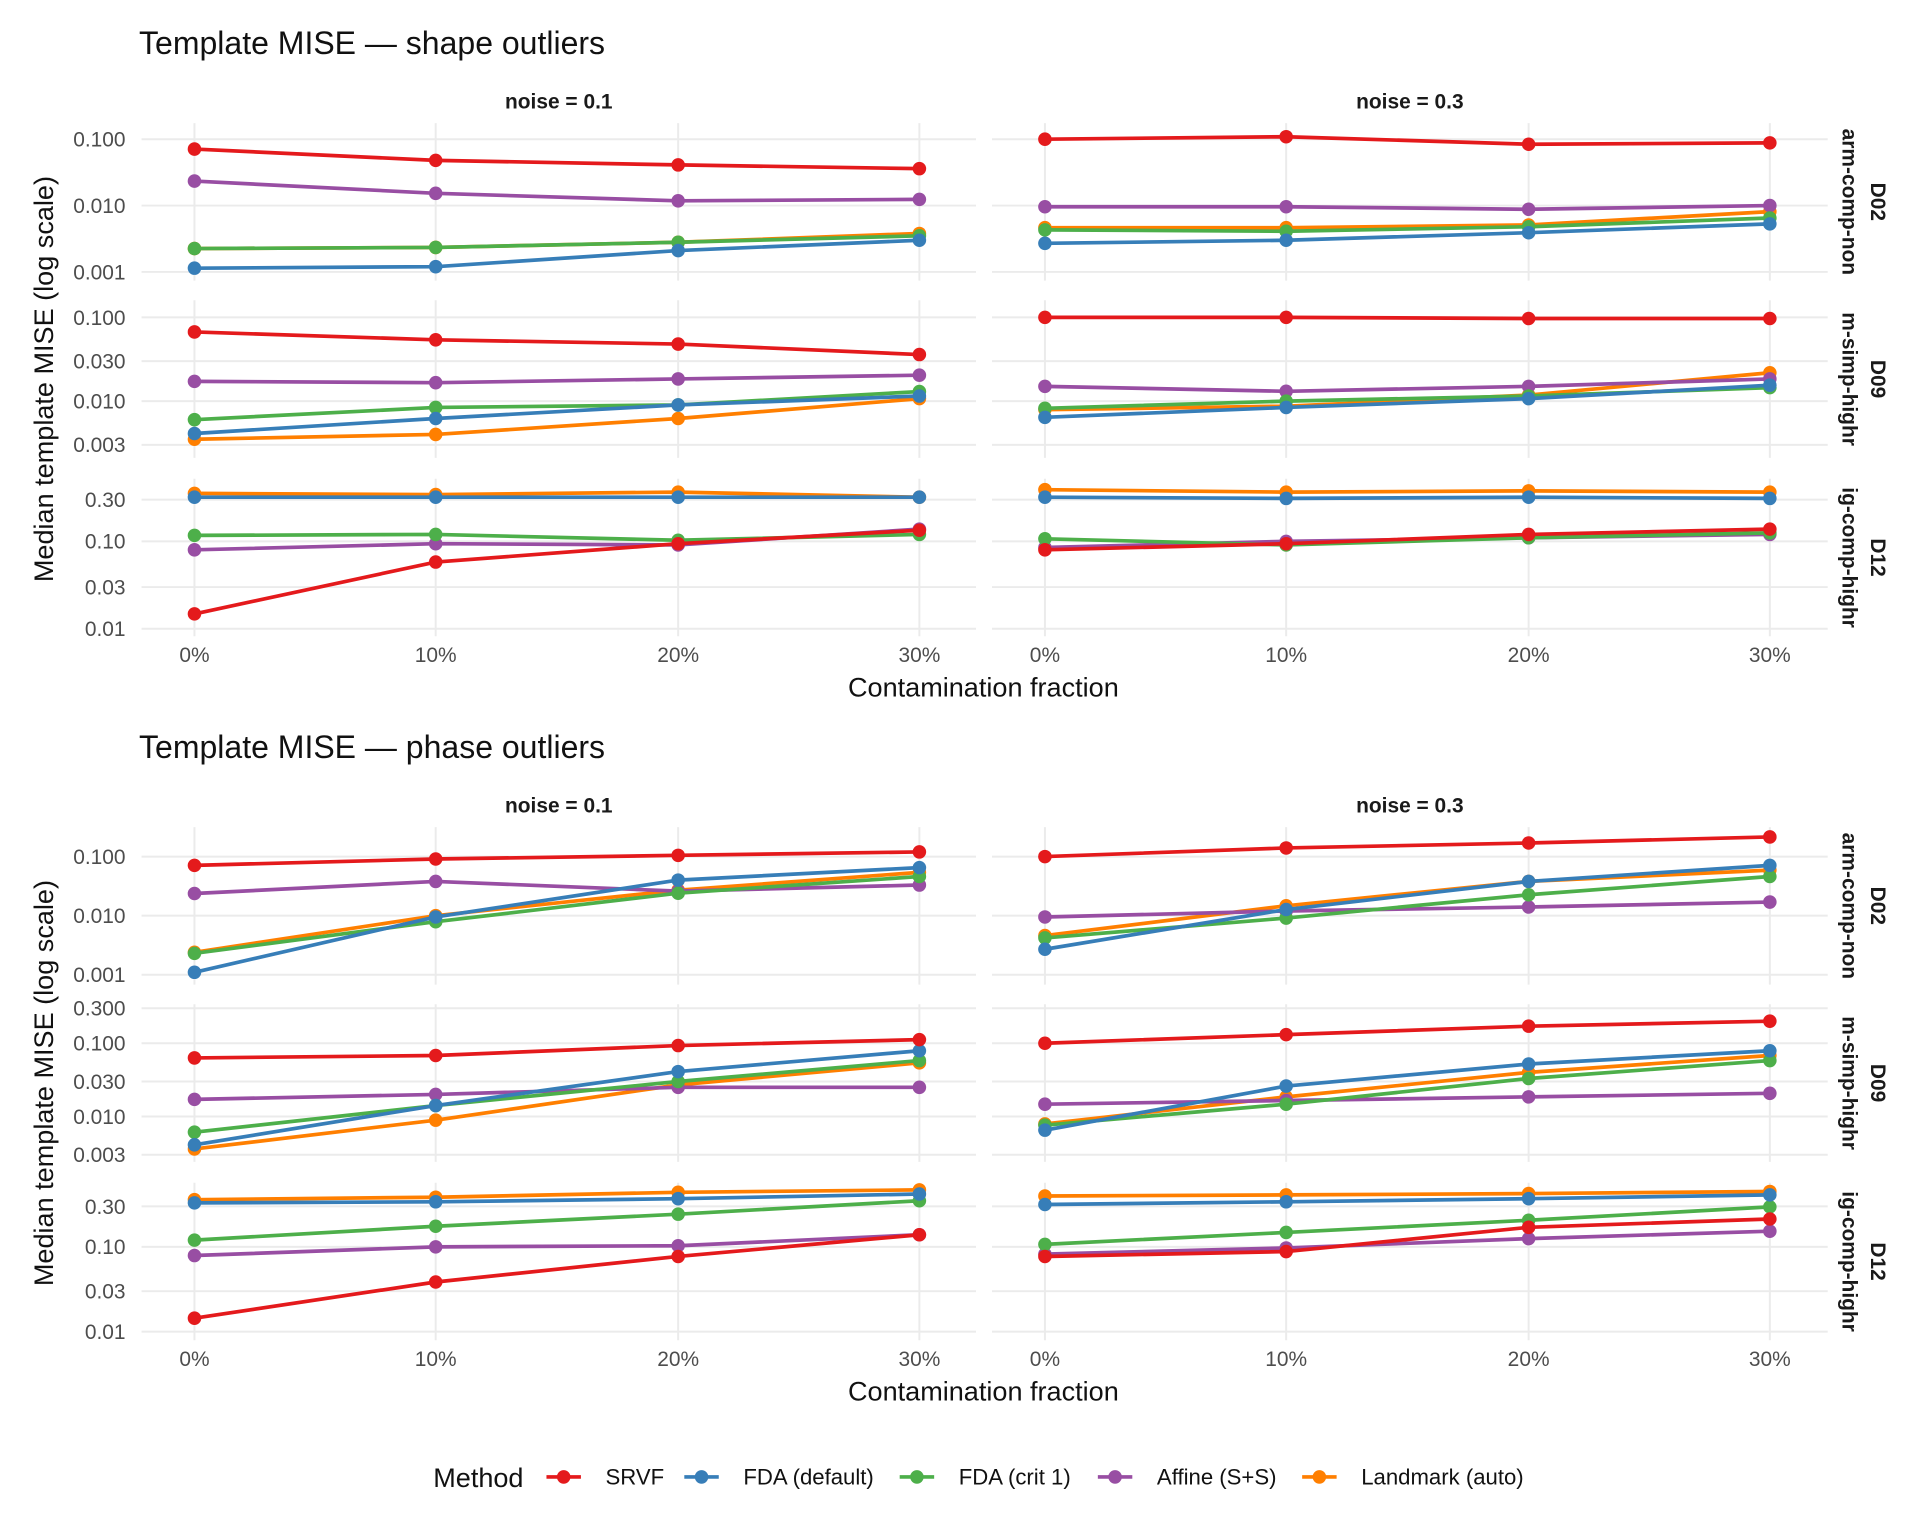 The height and width of the screenshot is (1536, 1920). I want to click on y-tick-label: 0.10, so click(105, 1247).